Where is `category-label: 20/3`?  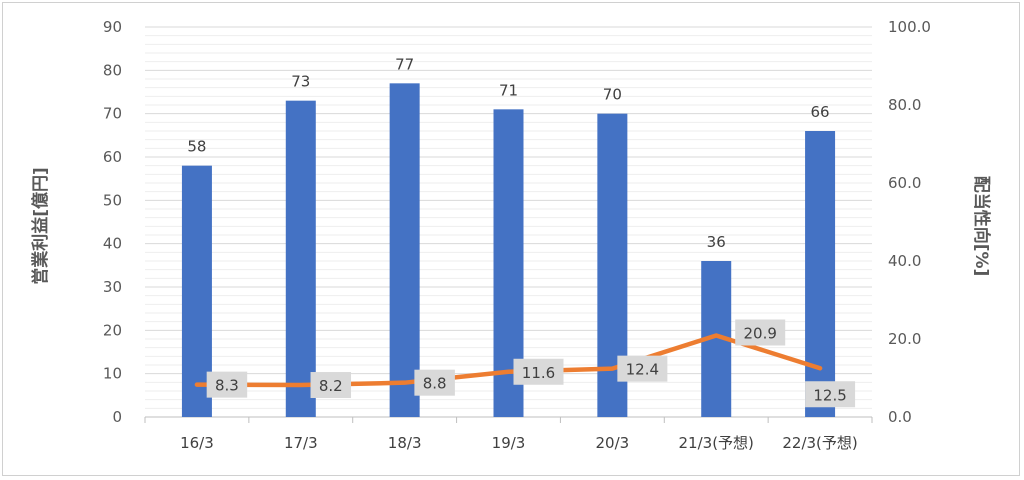 category-label: 20/3 is located at coordinates (613, 443).